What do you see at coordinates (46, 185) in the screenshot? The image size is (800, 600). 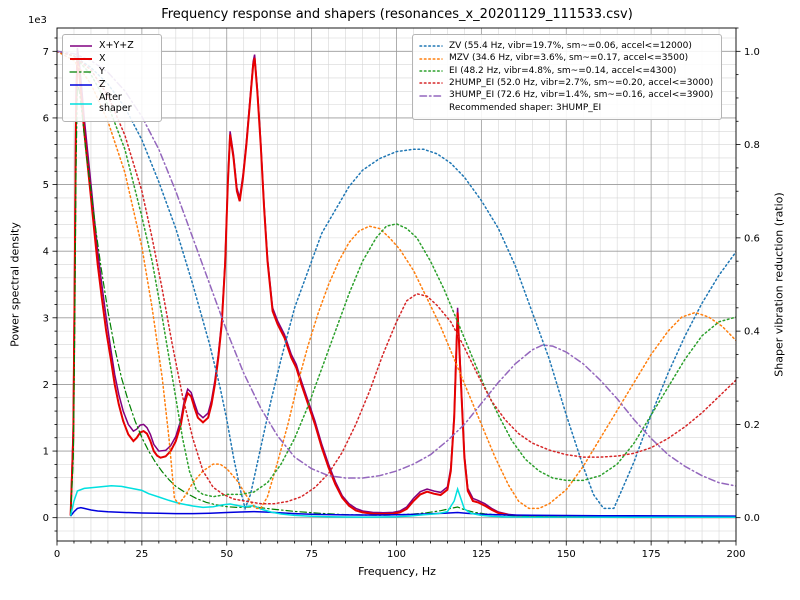 I see `y-left-tick-label: 5` at bounding box center [46, 185].